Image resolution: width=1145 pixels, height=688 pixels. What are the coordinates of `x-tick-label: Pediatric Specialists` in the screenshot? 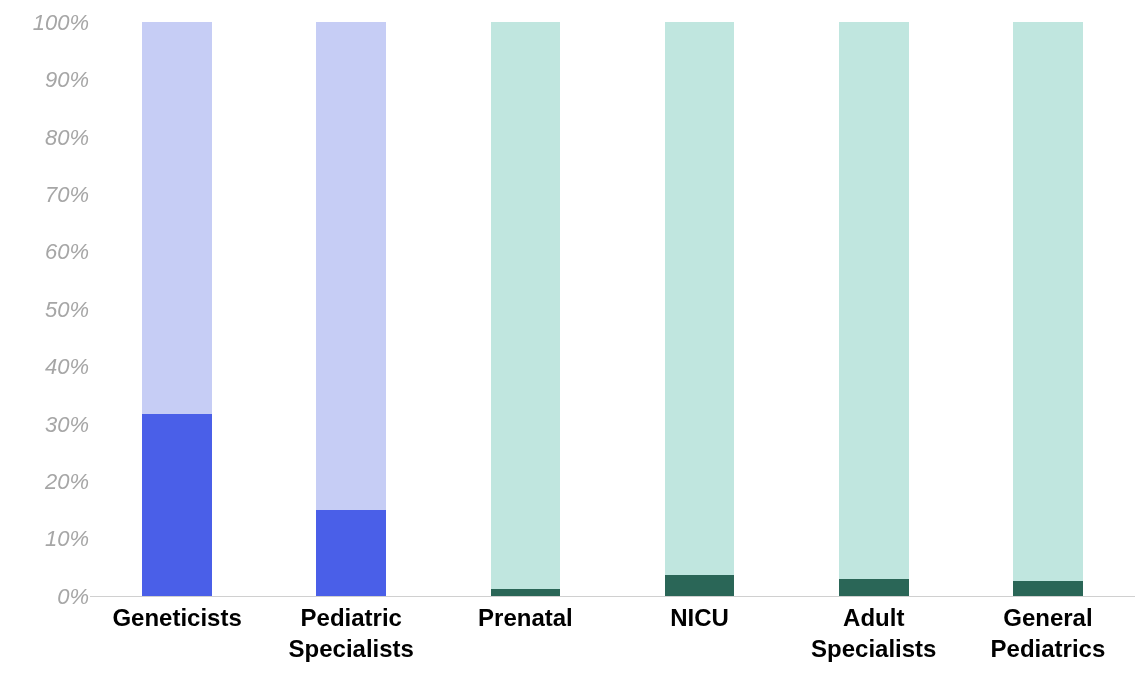 It's located at (351, 632).